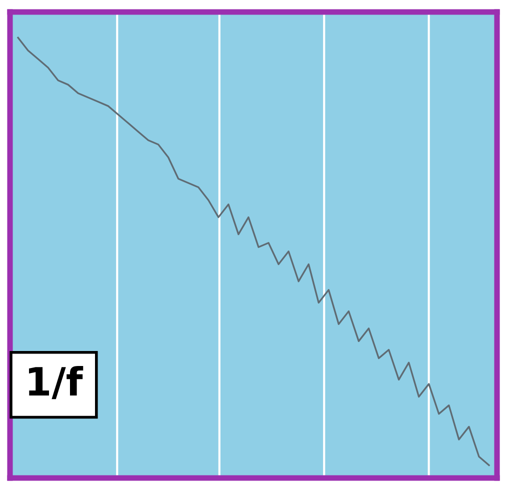 The width and height of the screenshot is (507, 490). I want to click on annotation: 1/f, so click(56, 383).